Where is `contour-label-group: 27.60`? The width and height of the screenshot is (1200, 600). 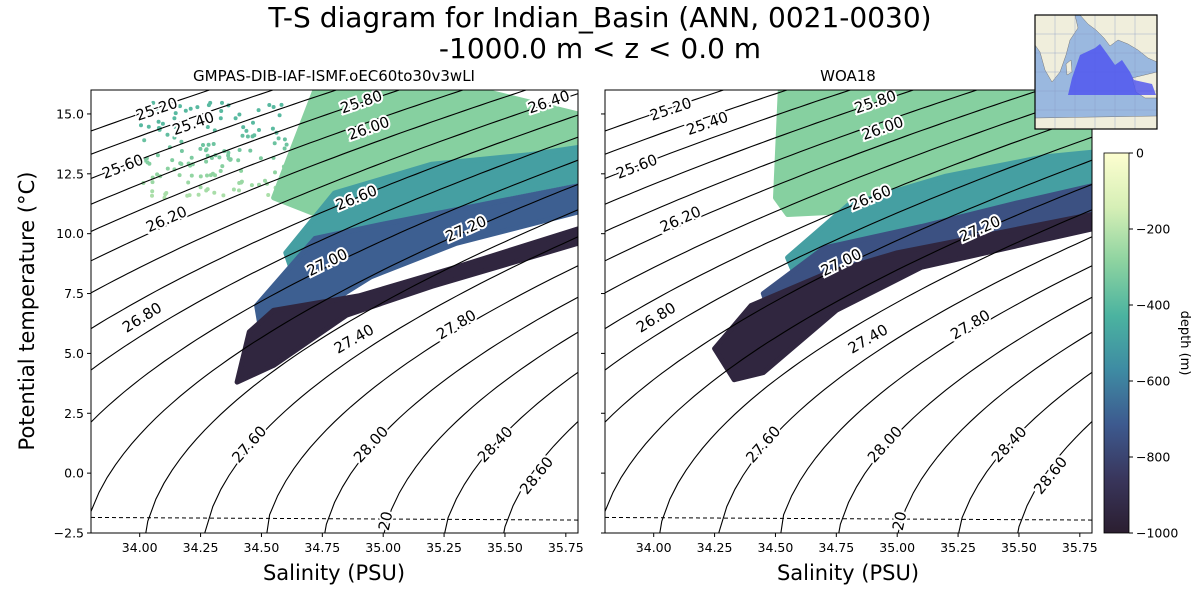
contour-label-group: 27.60 is located at coordinates (249, 444).